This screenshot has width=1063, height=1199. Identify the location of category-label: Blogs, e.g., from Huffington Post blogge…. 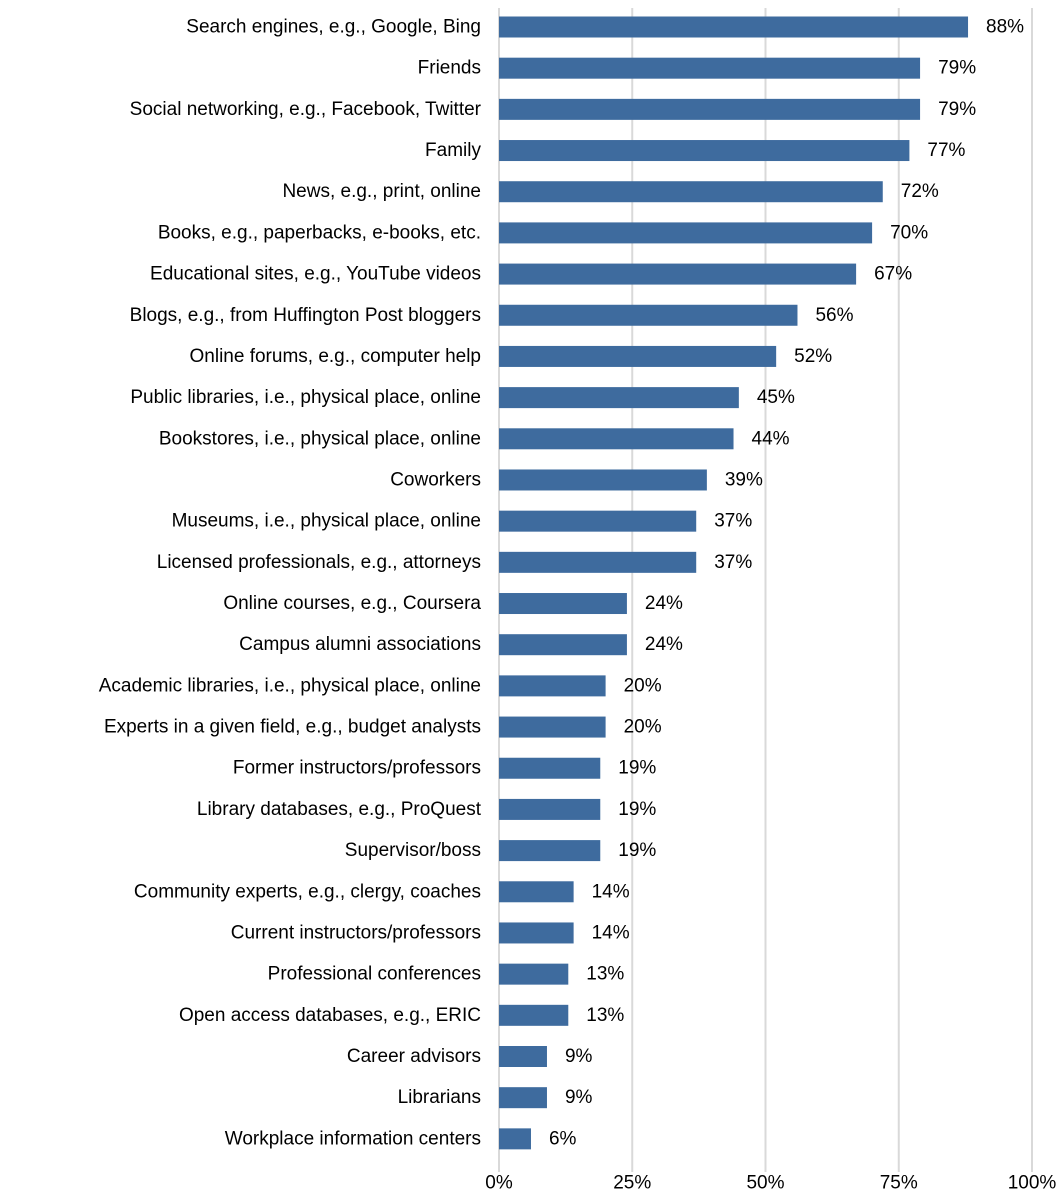
(305, 315).